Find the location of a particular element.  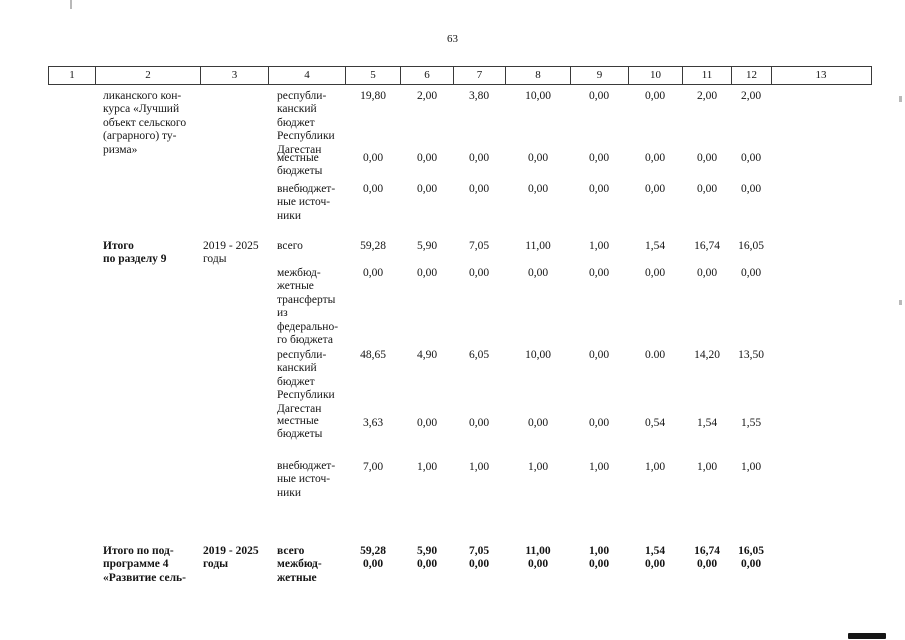

values-row: 3,63 0,00 0,00 0,00 0,00 0,54 1,54 1,55 is located at coordinates (452, 424).